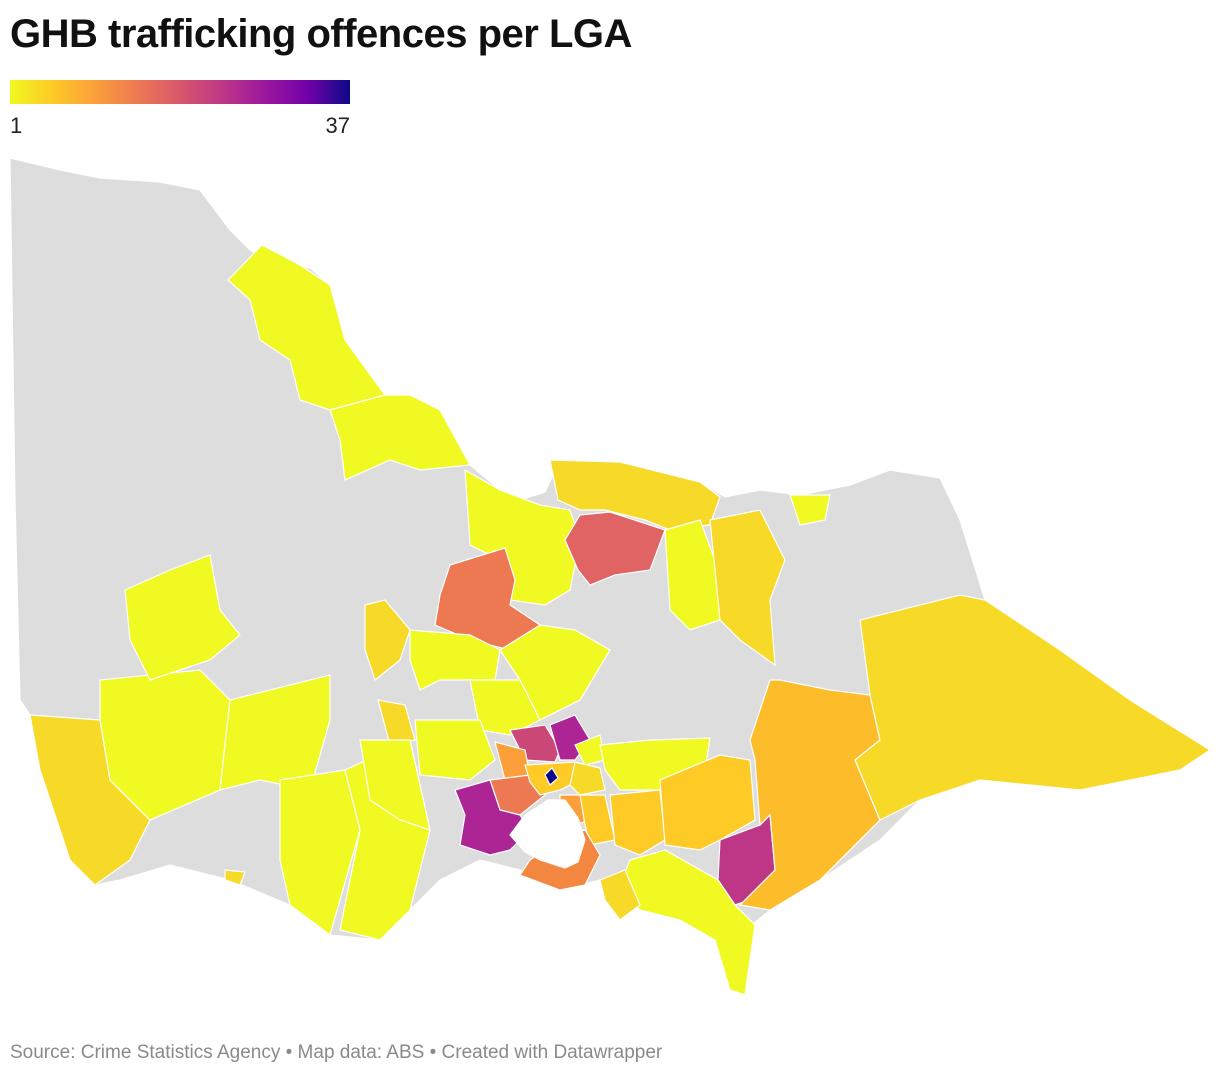 This screenshot has width=1220, height=1078. I want to click on chart-title: GHB trafficking offences per LGA, so click(321, 34).